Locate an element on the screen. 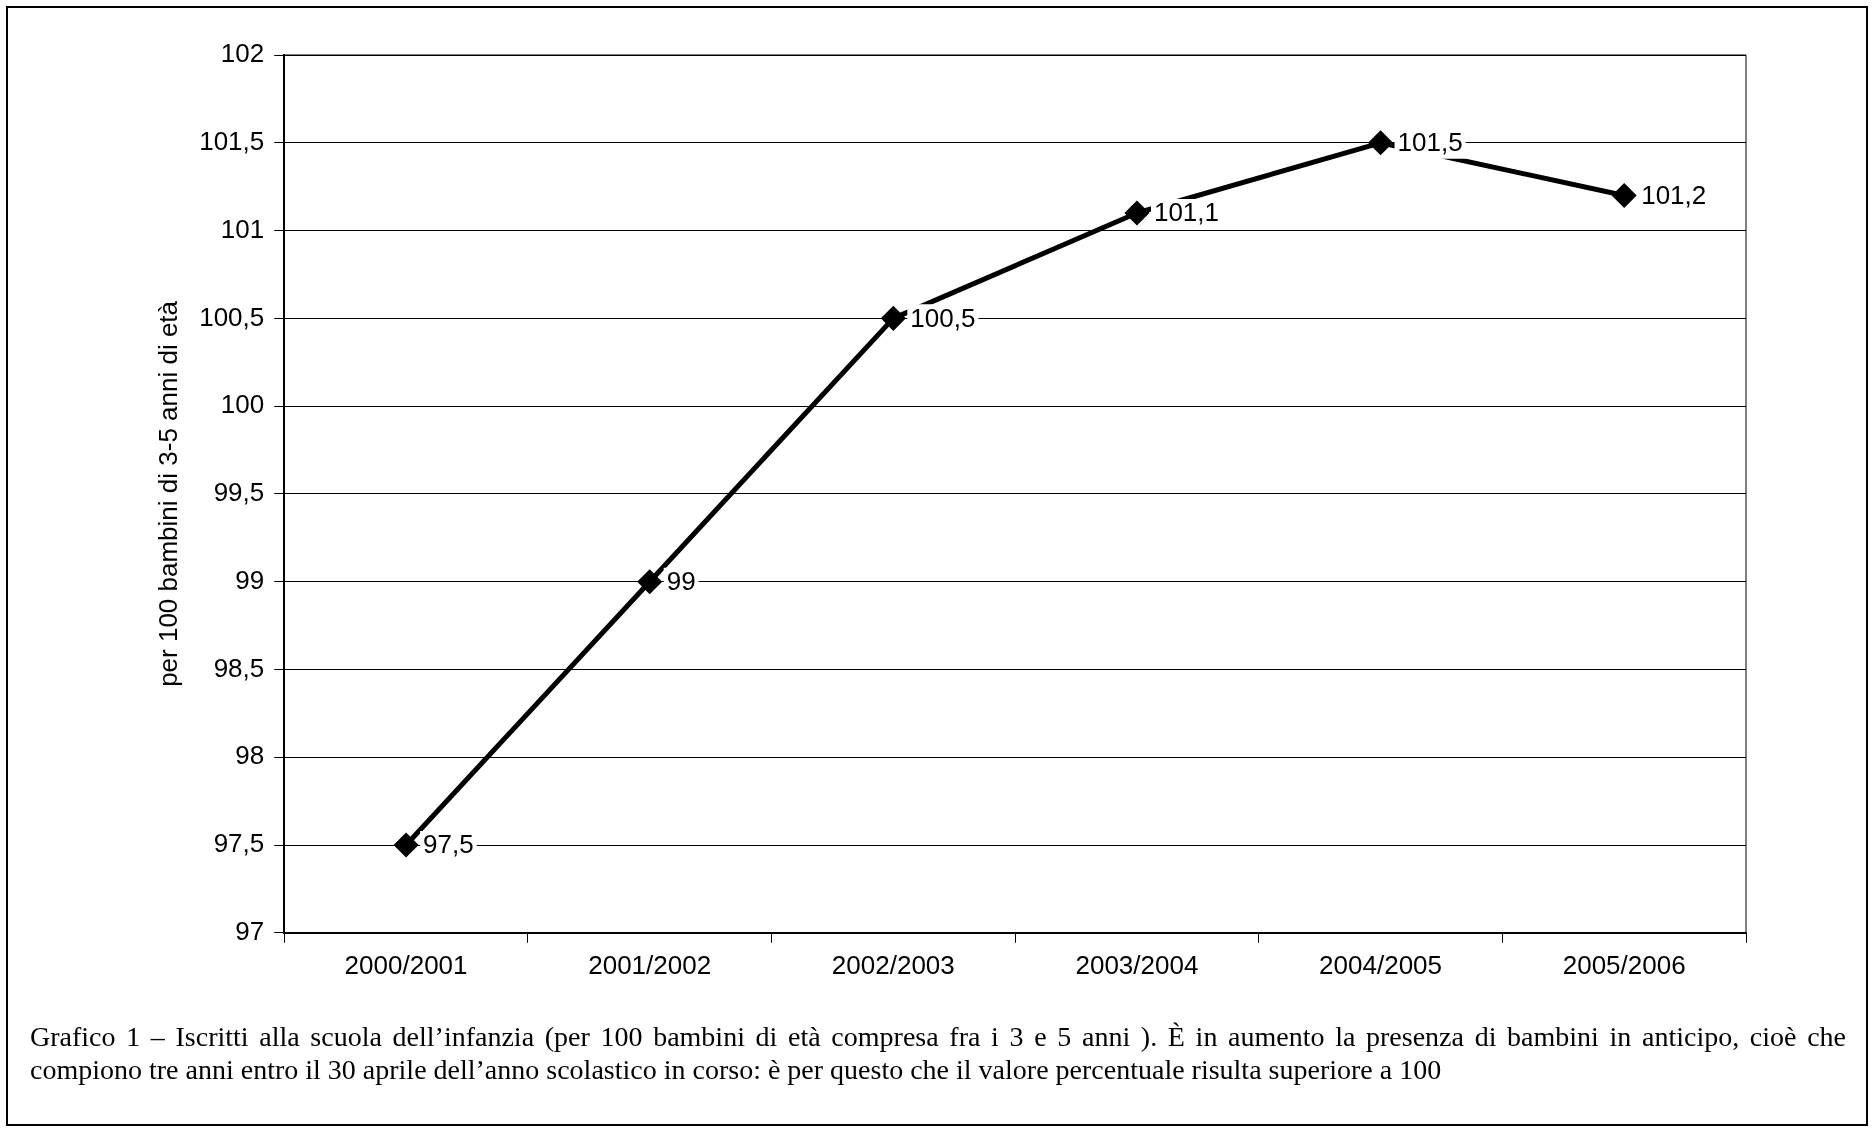 This screenshot has width=1876, height=1134. x-tick-label: 2004/2005 is located at coordinates (1381, 964).